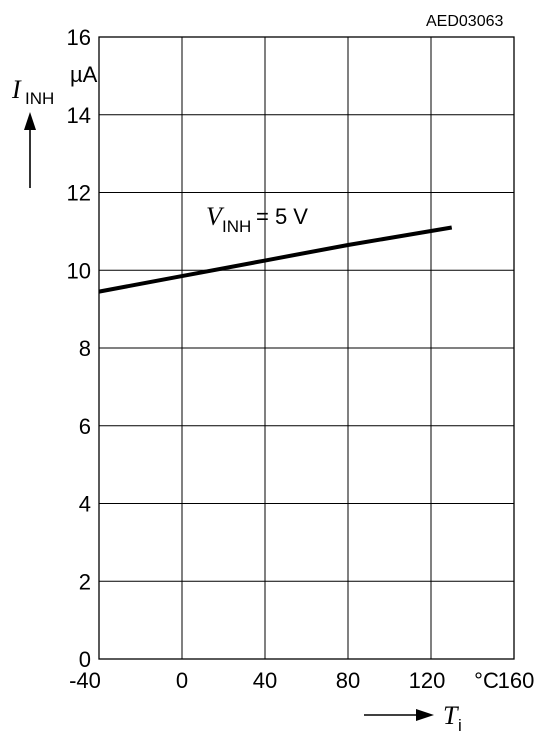 This screenshot has height=733, width=542. Describe the element at coordinates (79, 270) in the screenshot. I see `y-tick-label: 10` at that location.